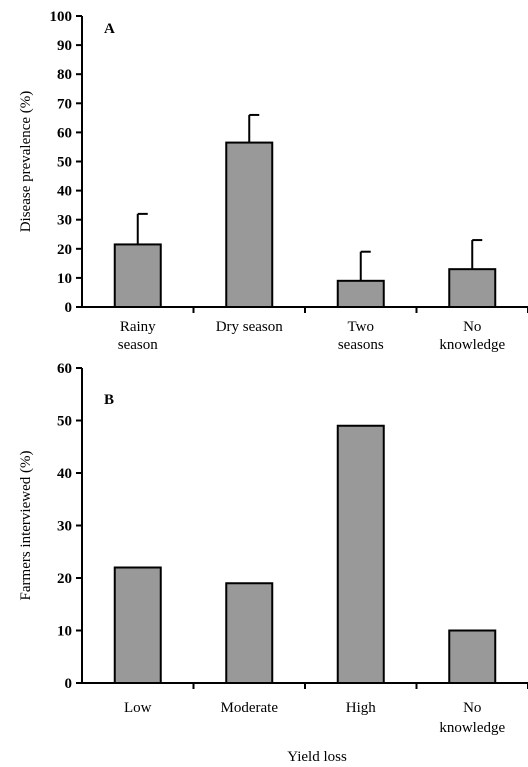 This screenshot has width=528, height=767. I want to click on panel-a-y-tick-label: 0, so click(69, 308).